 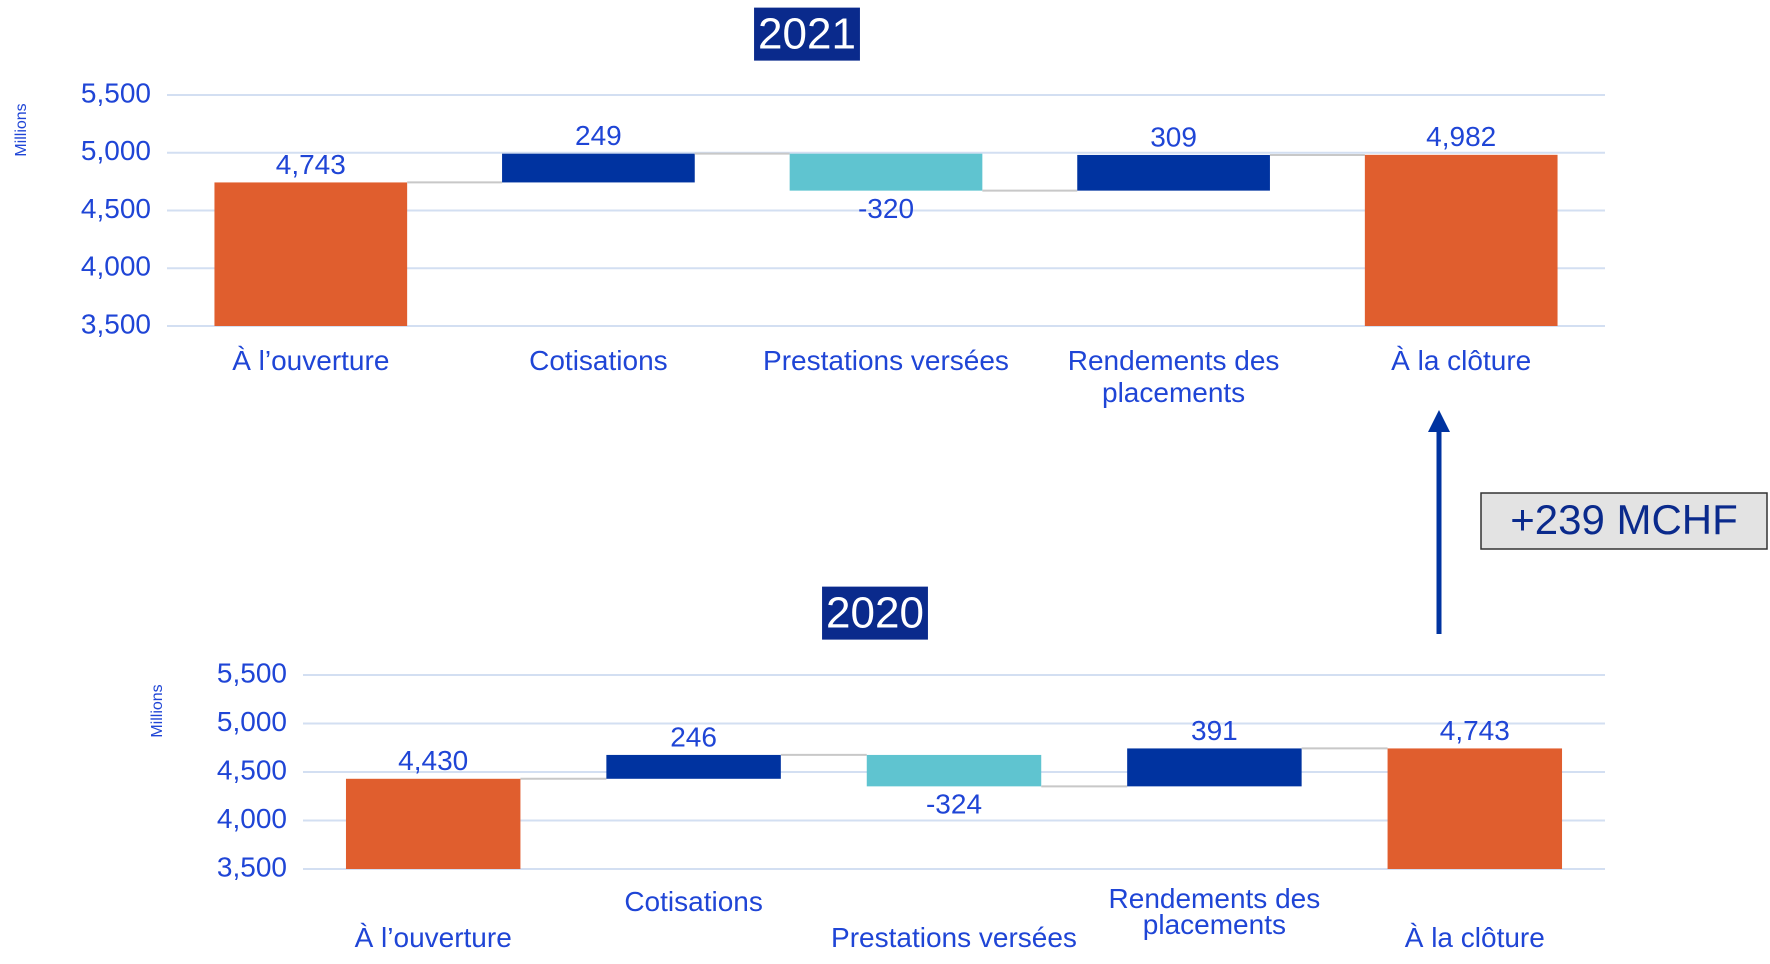 What do you see at coordinates (1214, 730) in the screenshot?
I see `value-label: 391` at bounding box center [1214, 730].